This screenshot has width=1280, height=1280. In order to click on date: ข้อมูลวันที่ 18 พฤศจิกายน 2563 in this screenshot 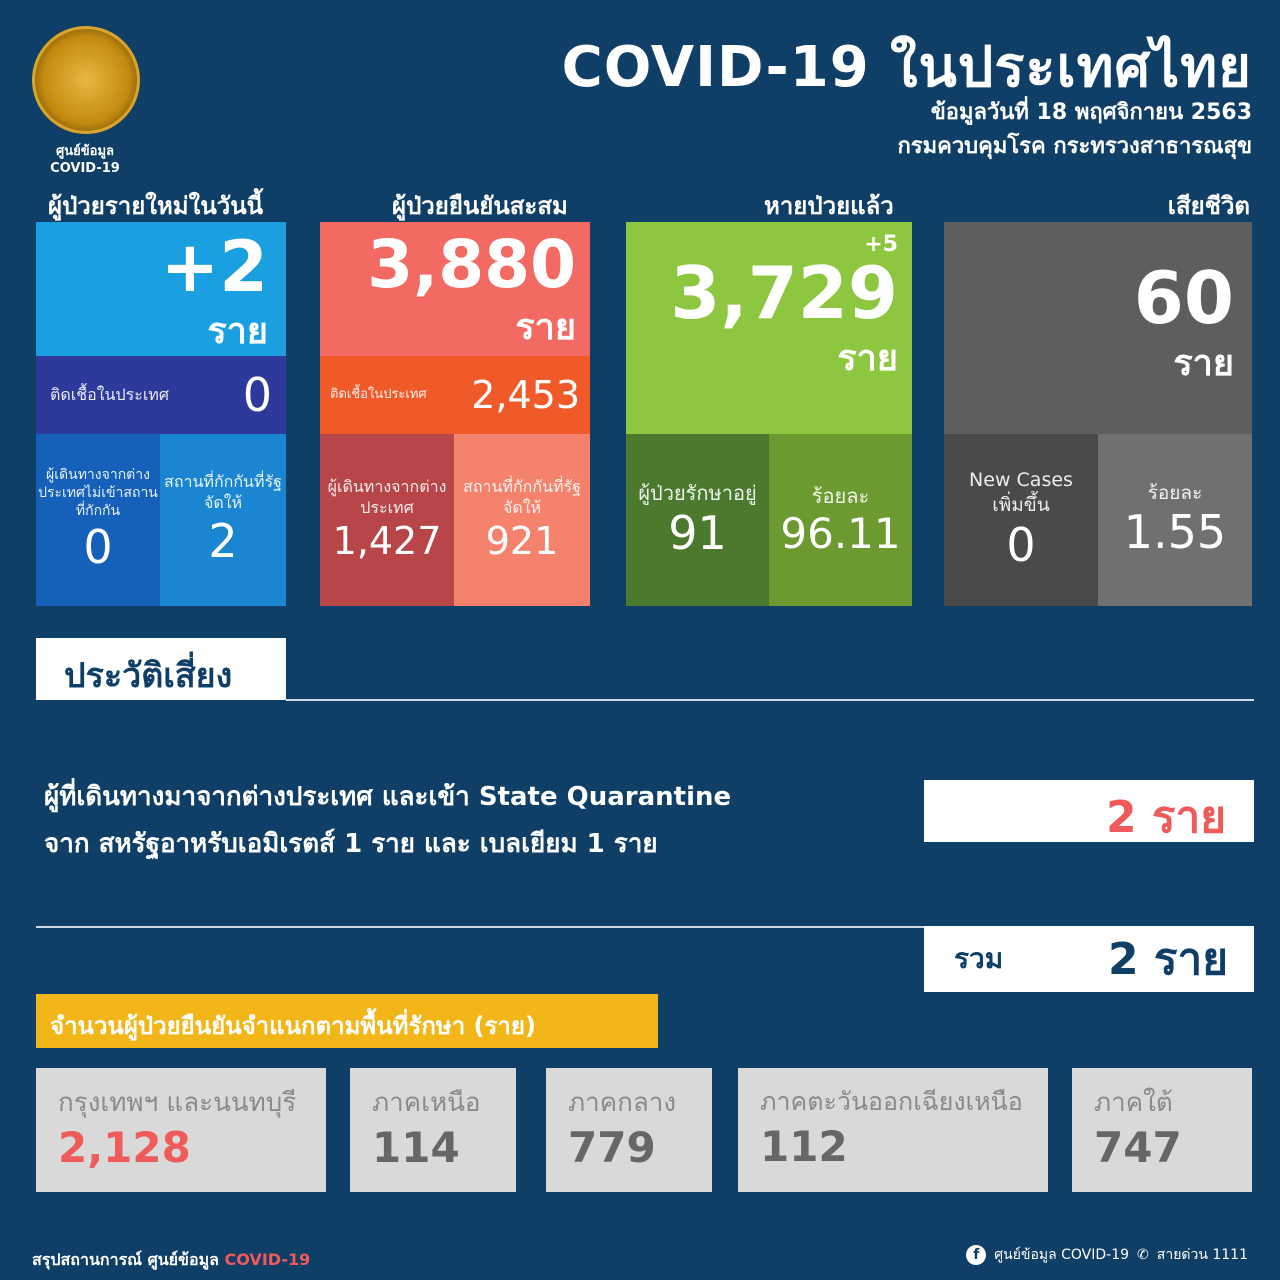, I will do `click(1091, 112)`.